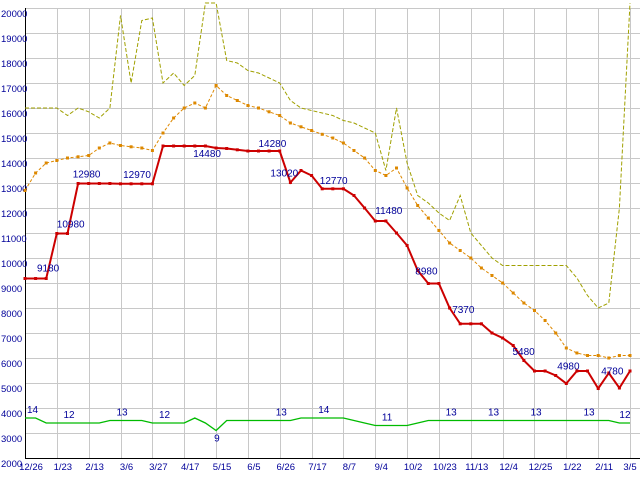 This screenshot has height=480, width=640. Describe the element at coordinates (217, 439) in the screenshot. I see `svg-text: 9` at that location.